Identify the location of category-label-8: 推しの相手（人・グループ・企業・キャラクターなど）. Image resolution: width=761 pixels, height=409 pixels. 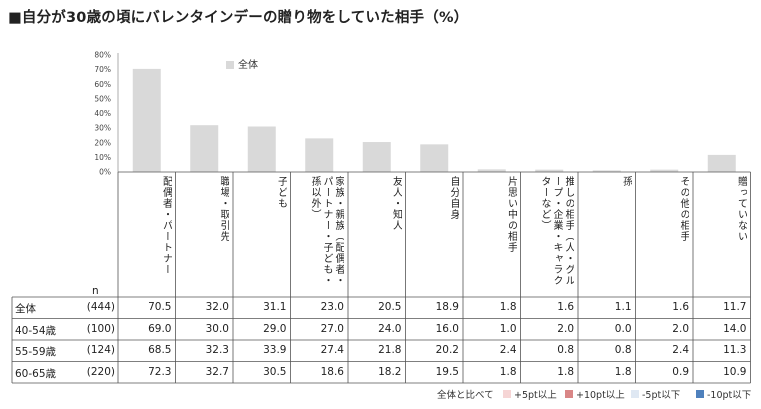
(556, 231).